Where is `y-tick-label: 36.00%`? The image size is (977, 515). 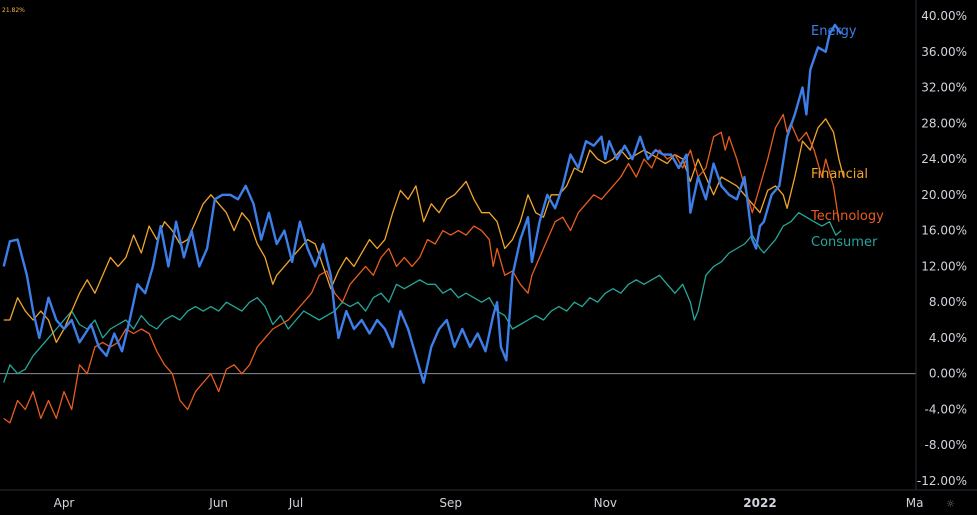
y-tick-label: 36.00% is located at coordinates (944, 52).